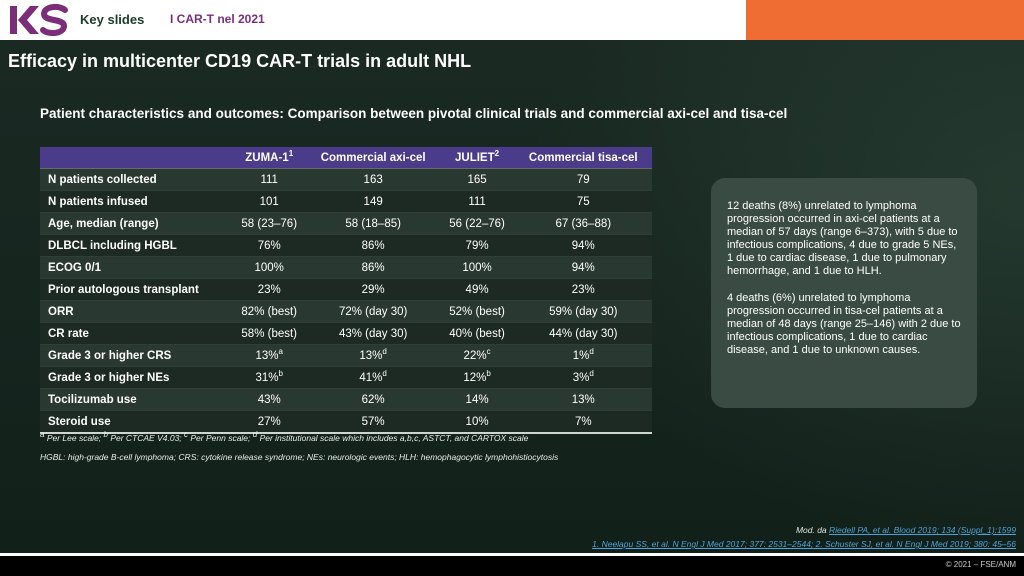  What do you see at coordinates (269, 399) in the screenshot?
I see `table-cell: 43%` at bounding box center [269, 399].